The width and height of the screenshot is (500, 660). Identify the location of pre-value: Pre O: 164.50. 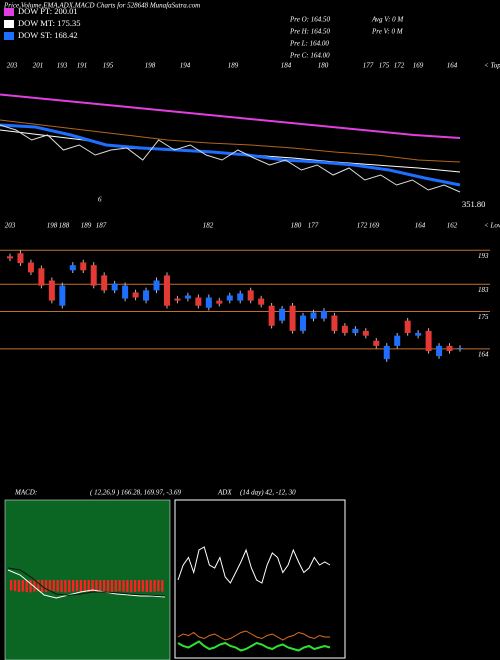
(309, 20).